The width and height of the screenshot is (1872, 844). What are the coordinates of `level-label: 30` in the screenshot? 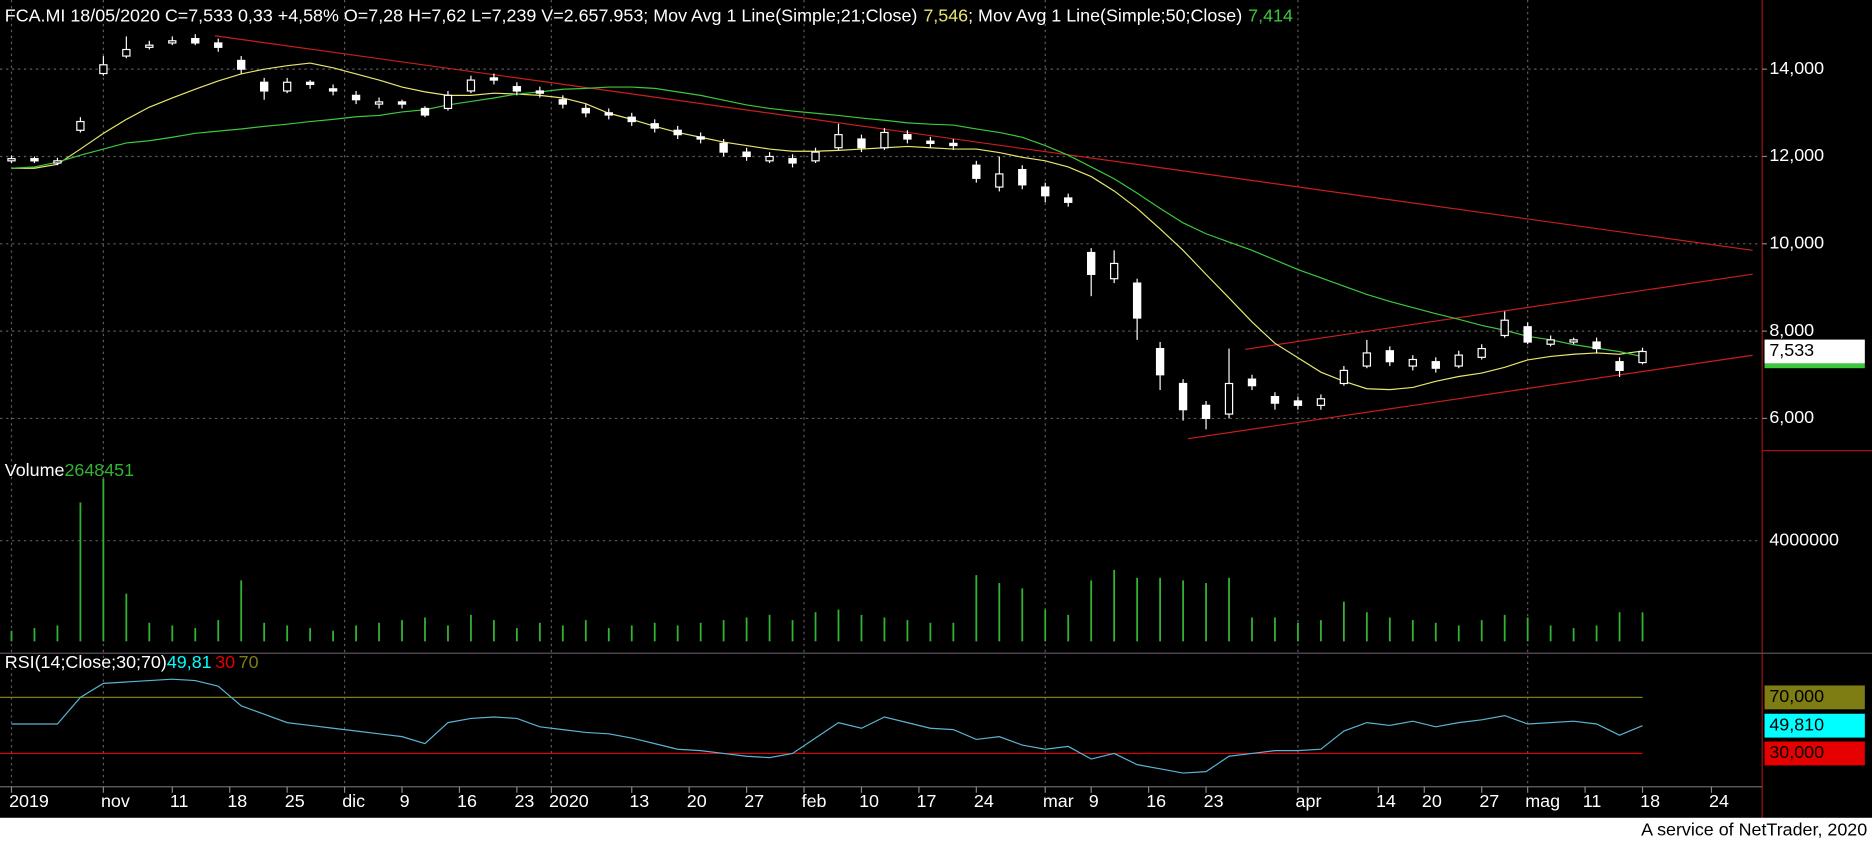 It's located at (225, 662).